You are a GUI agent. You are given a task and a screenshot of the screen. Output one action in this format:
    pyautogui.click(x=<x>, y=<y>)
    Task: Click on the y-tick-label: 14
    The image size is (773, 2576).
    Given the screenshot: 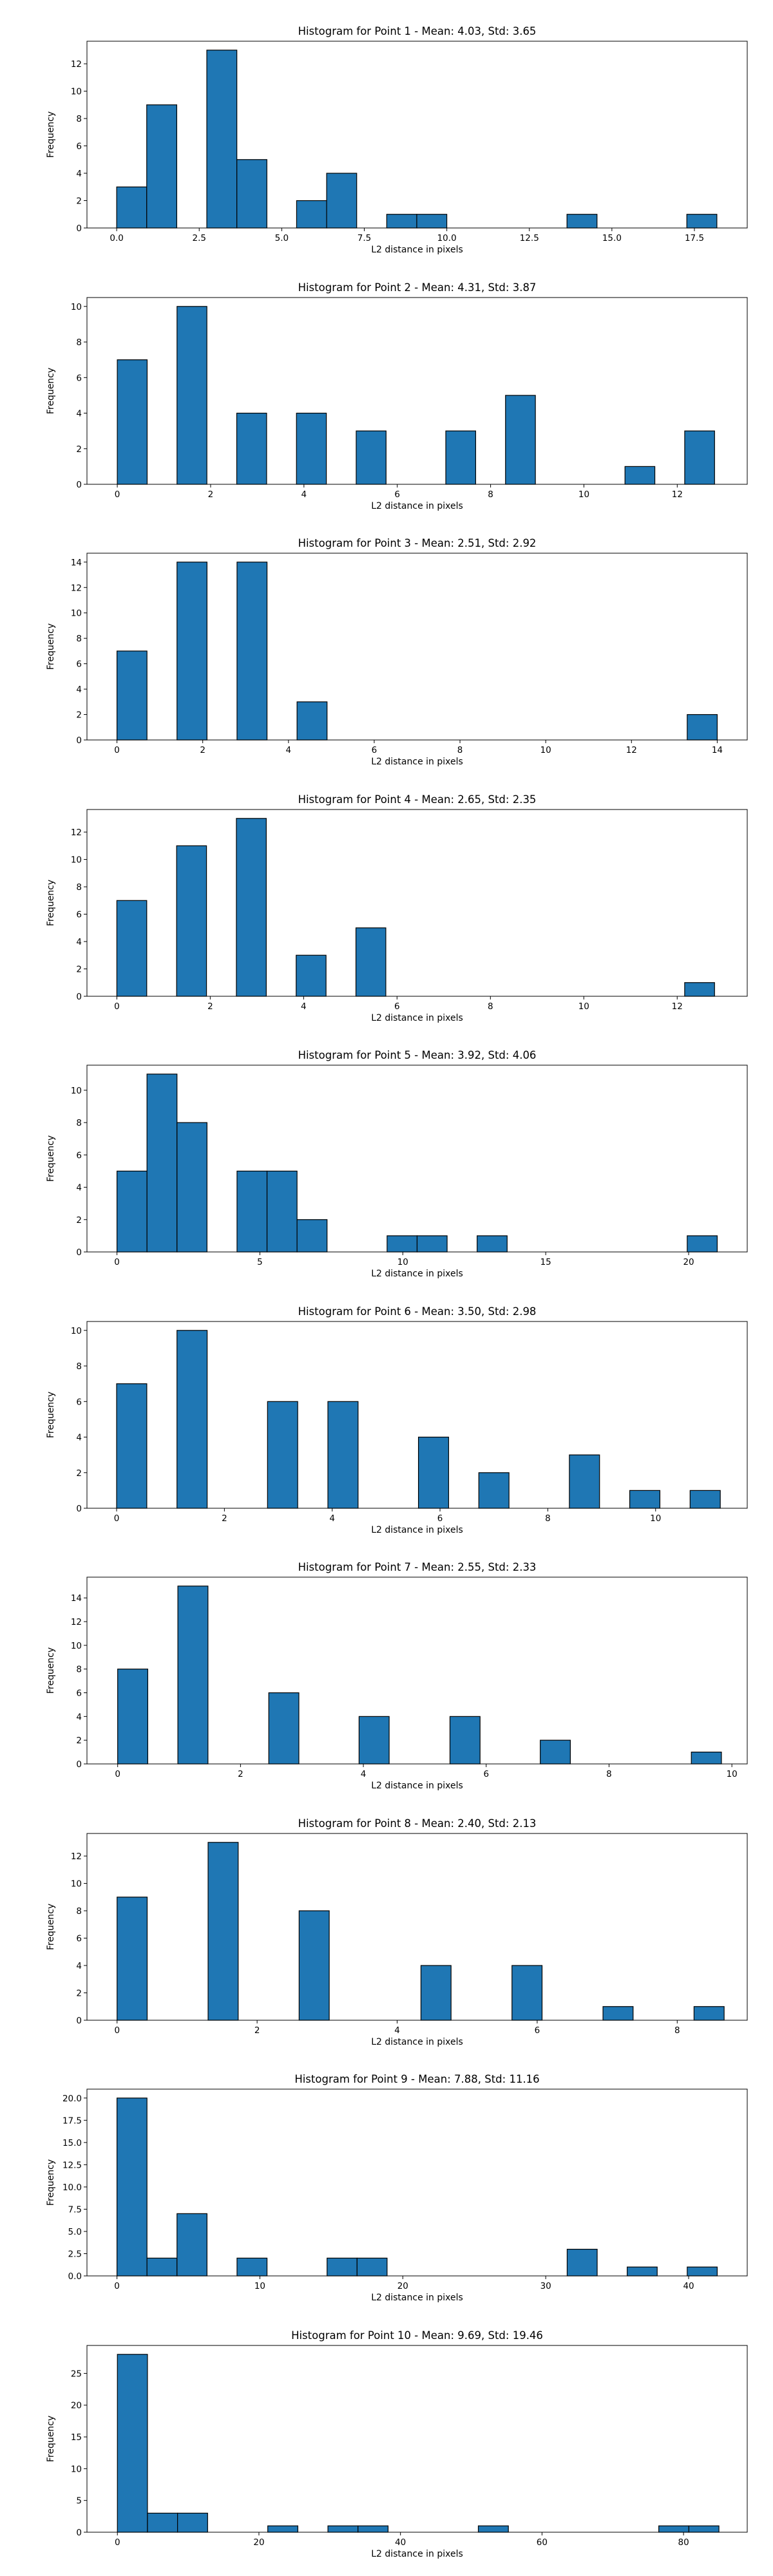 What is the action you would take?
    pyautogui.click(x=76, y=1599)
    